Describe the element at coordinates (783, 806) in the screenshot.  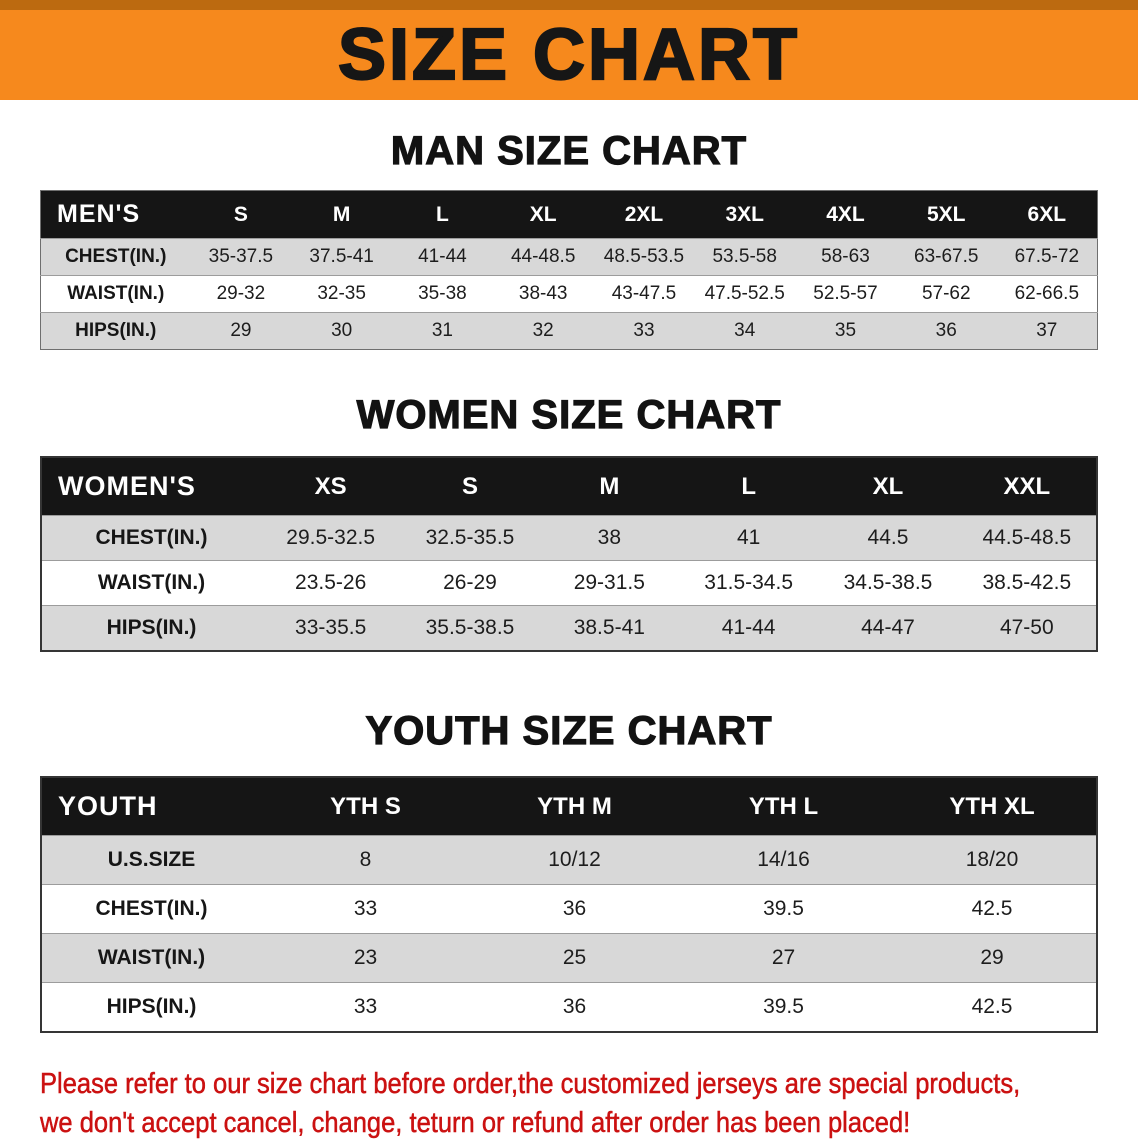
I see `size-column-header: YTH L` at that location.